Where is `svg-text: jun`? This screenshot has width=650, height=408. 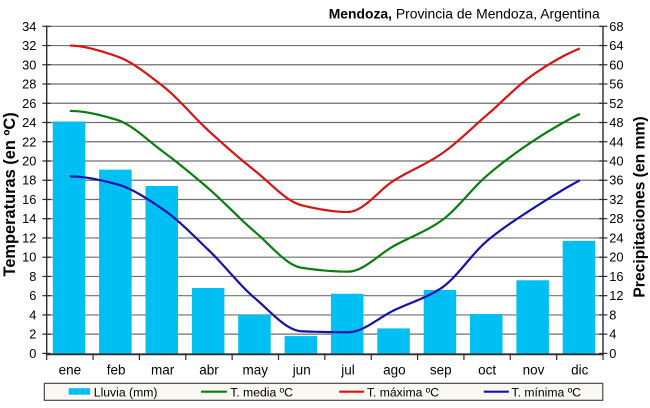 svg-text: jun is located at coordinates (301, 370).